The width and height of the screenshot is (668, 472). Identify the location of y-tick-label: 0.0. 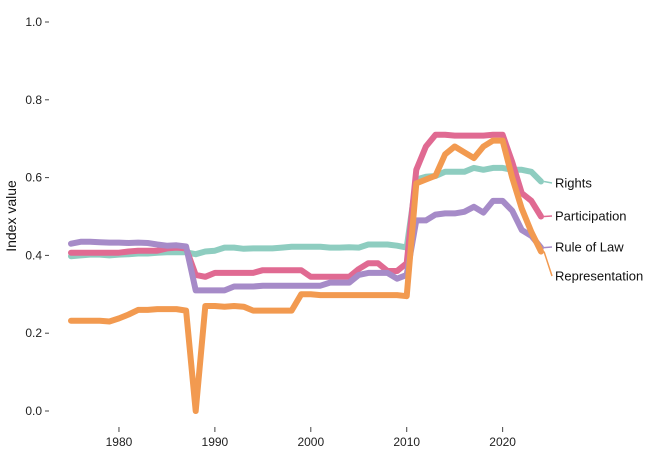
(33, 411).